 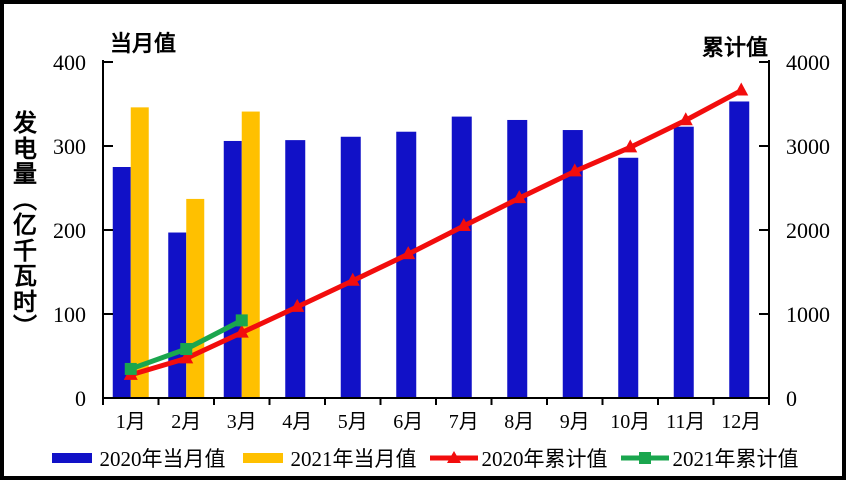 What do you see at coordinates (162, 459) in the screenshot?
I see `legend-label: 2020年当月值` at bounding box center [162, 459].